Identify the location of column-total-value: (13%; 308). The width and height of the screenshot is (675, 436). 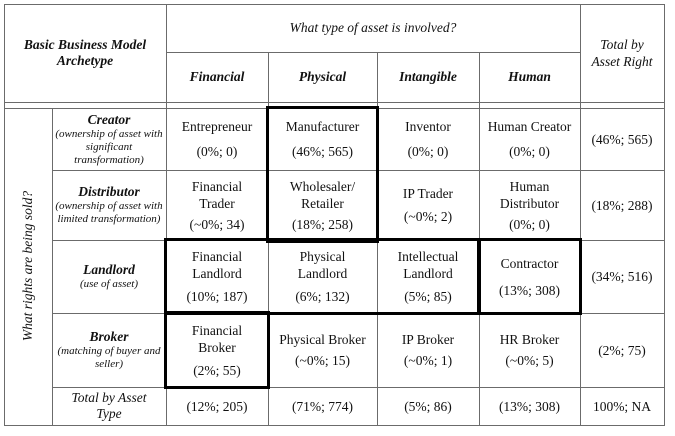
(529, 406).